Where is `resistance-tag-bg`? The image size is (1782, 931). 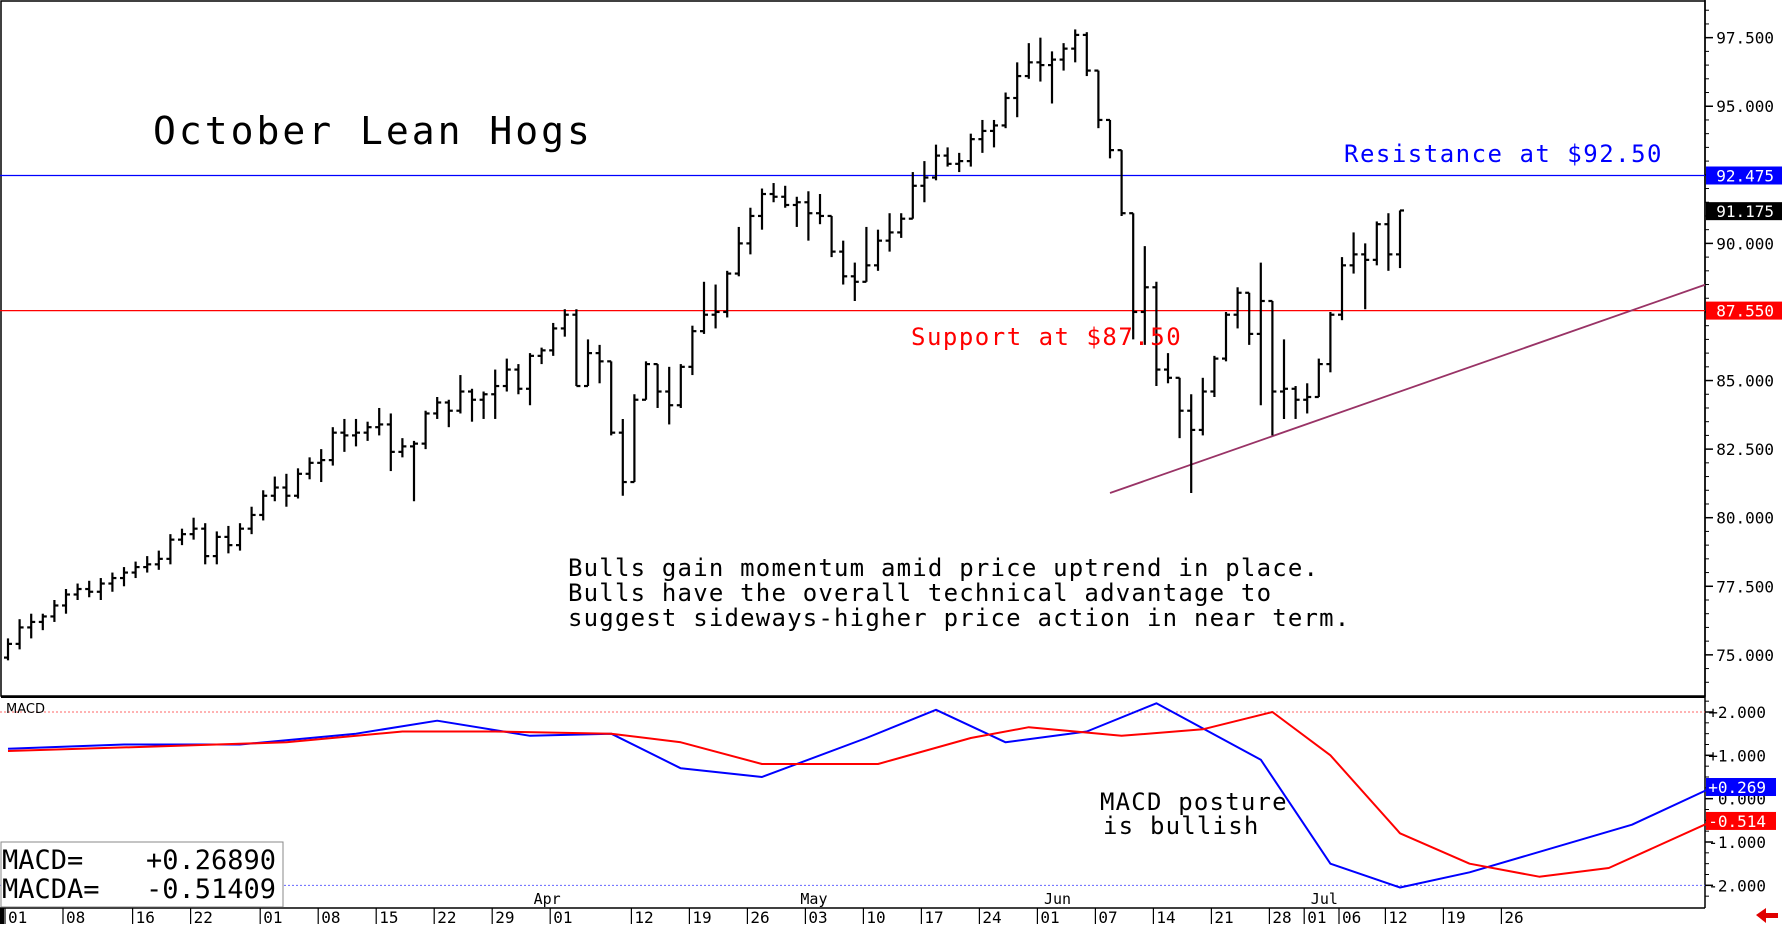 resistance-tag-bg is located at coordinates (1744, 175).